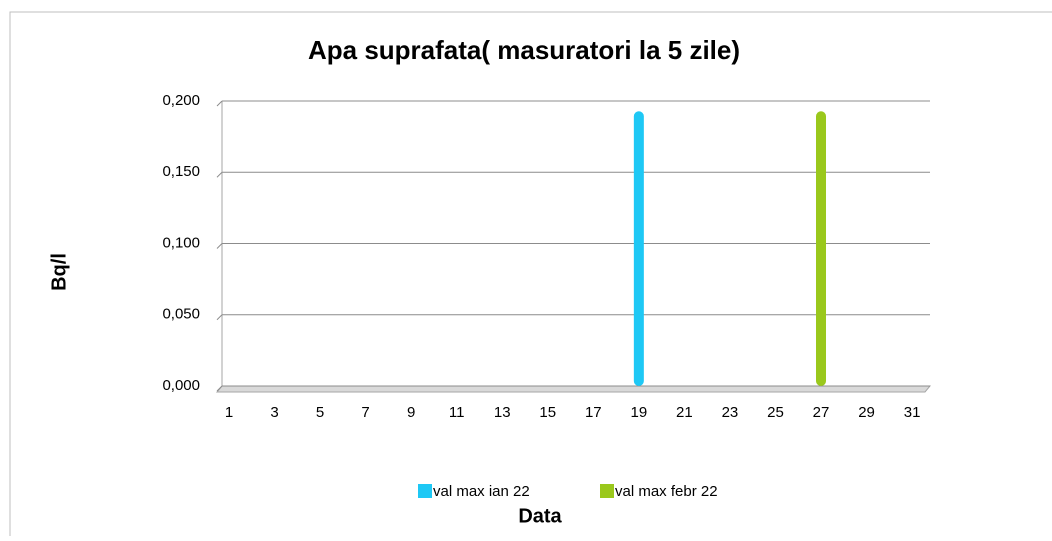 The image size is (1052, 541). I want to click on x-tick-label: 19, so click(639, 412).